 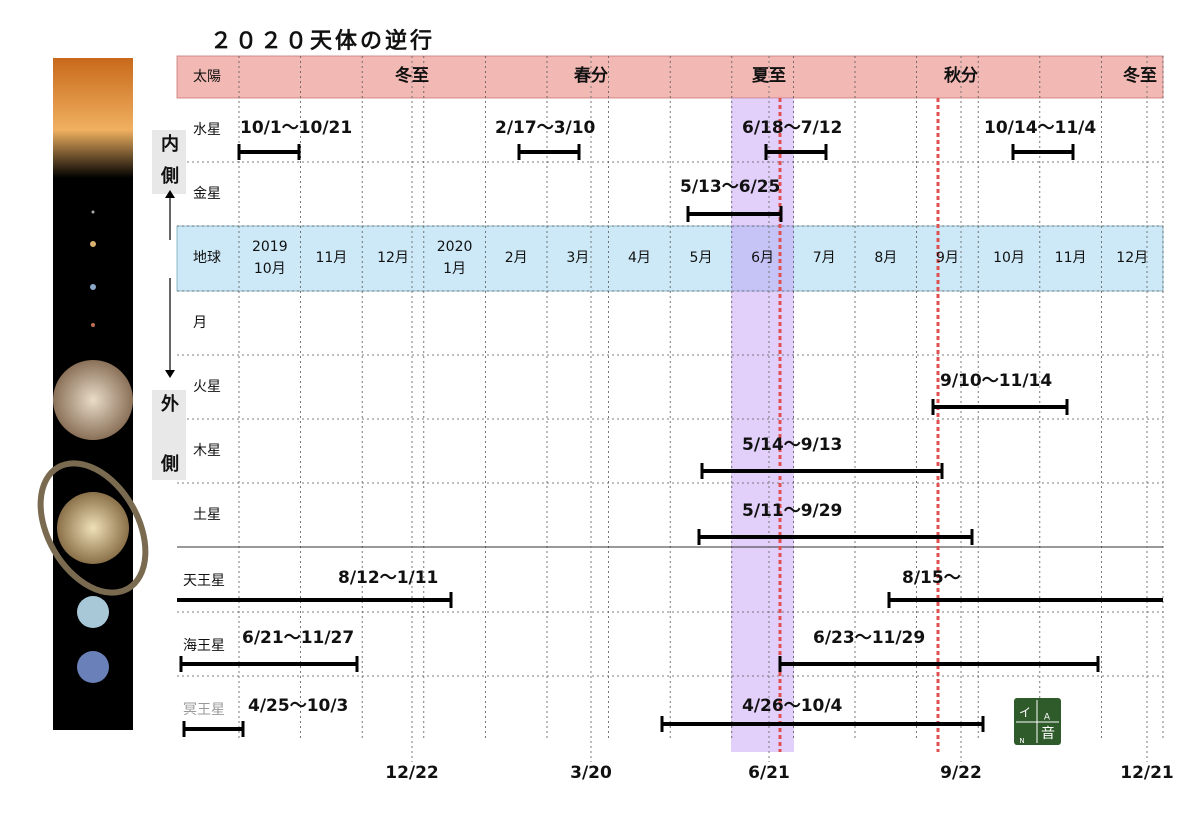 What do you see at coordinates (322, 41) in the screenshot?
I see `title: ２０２０天体の逆行` at bounding box center [322, 41].